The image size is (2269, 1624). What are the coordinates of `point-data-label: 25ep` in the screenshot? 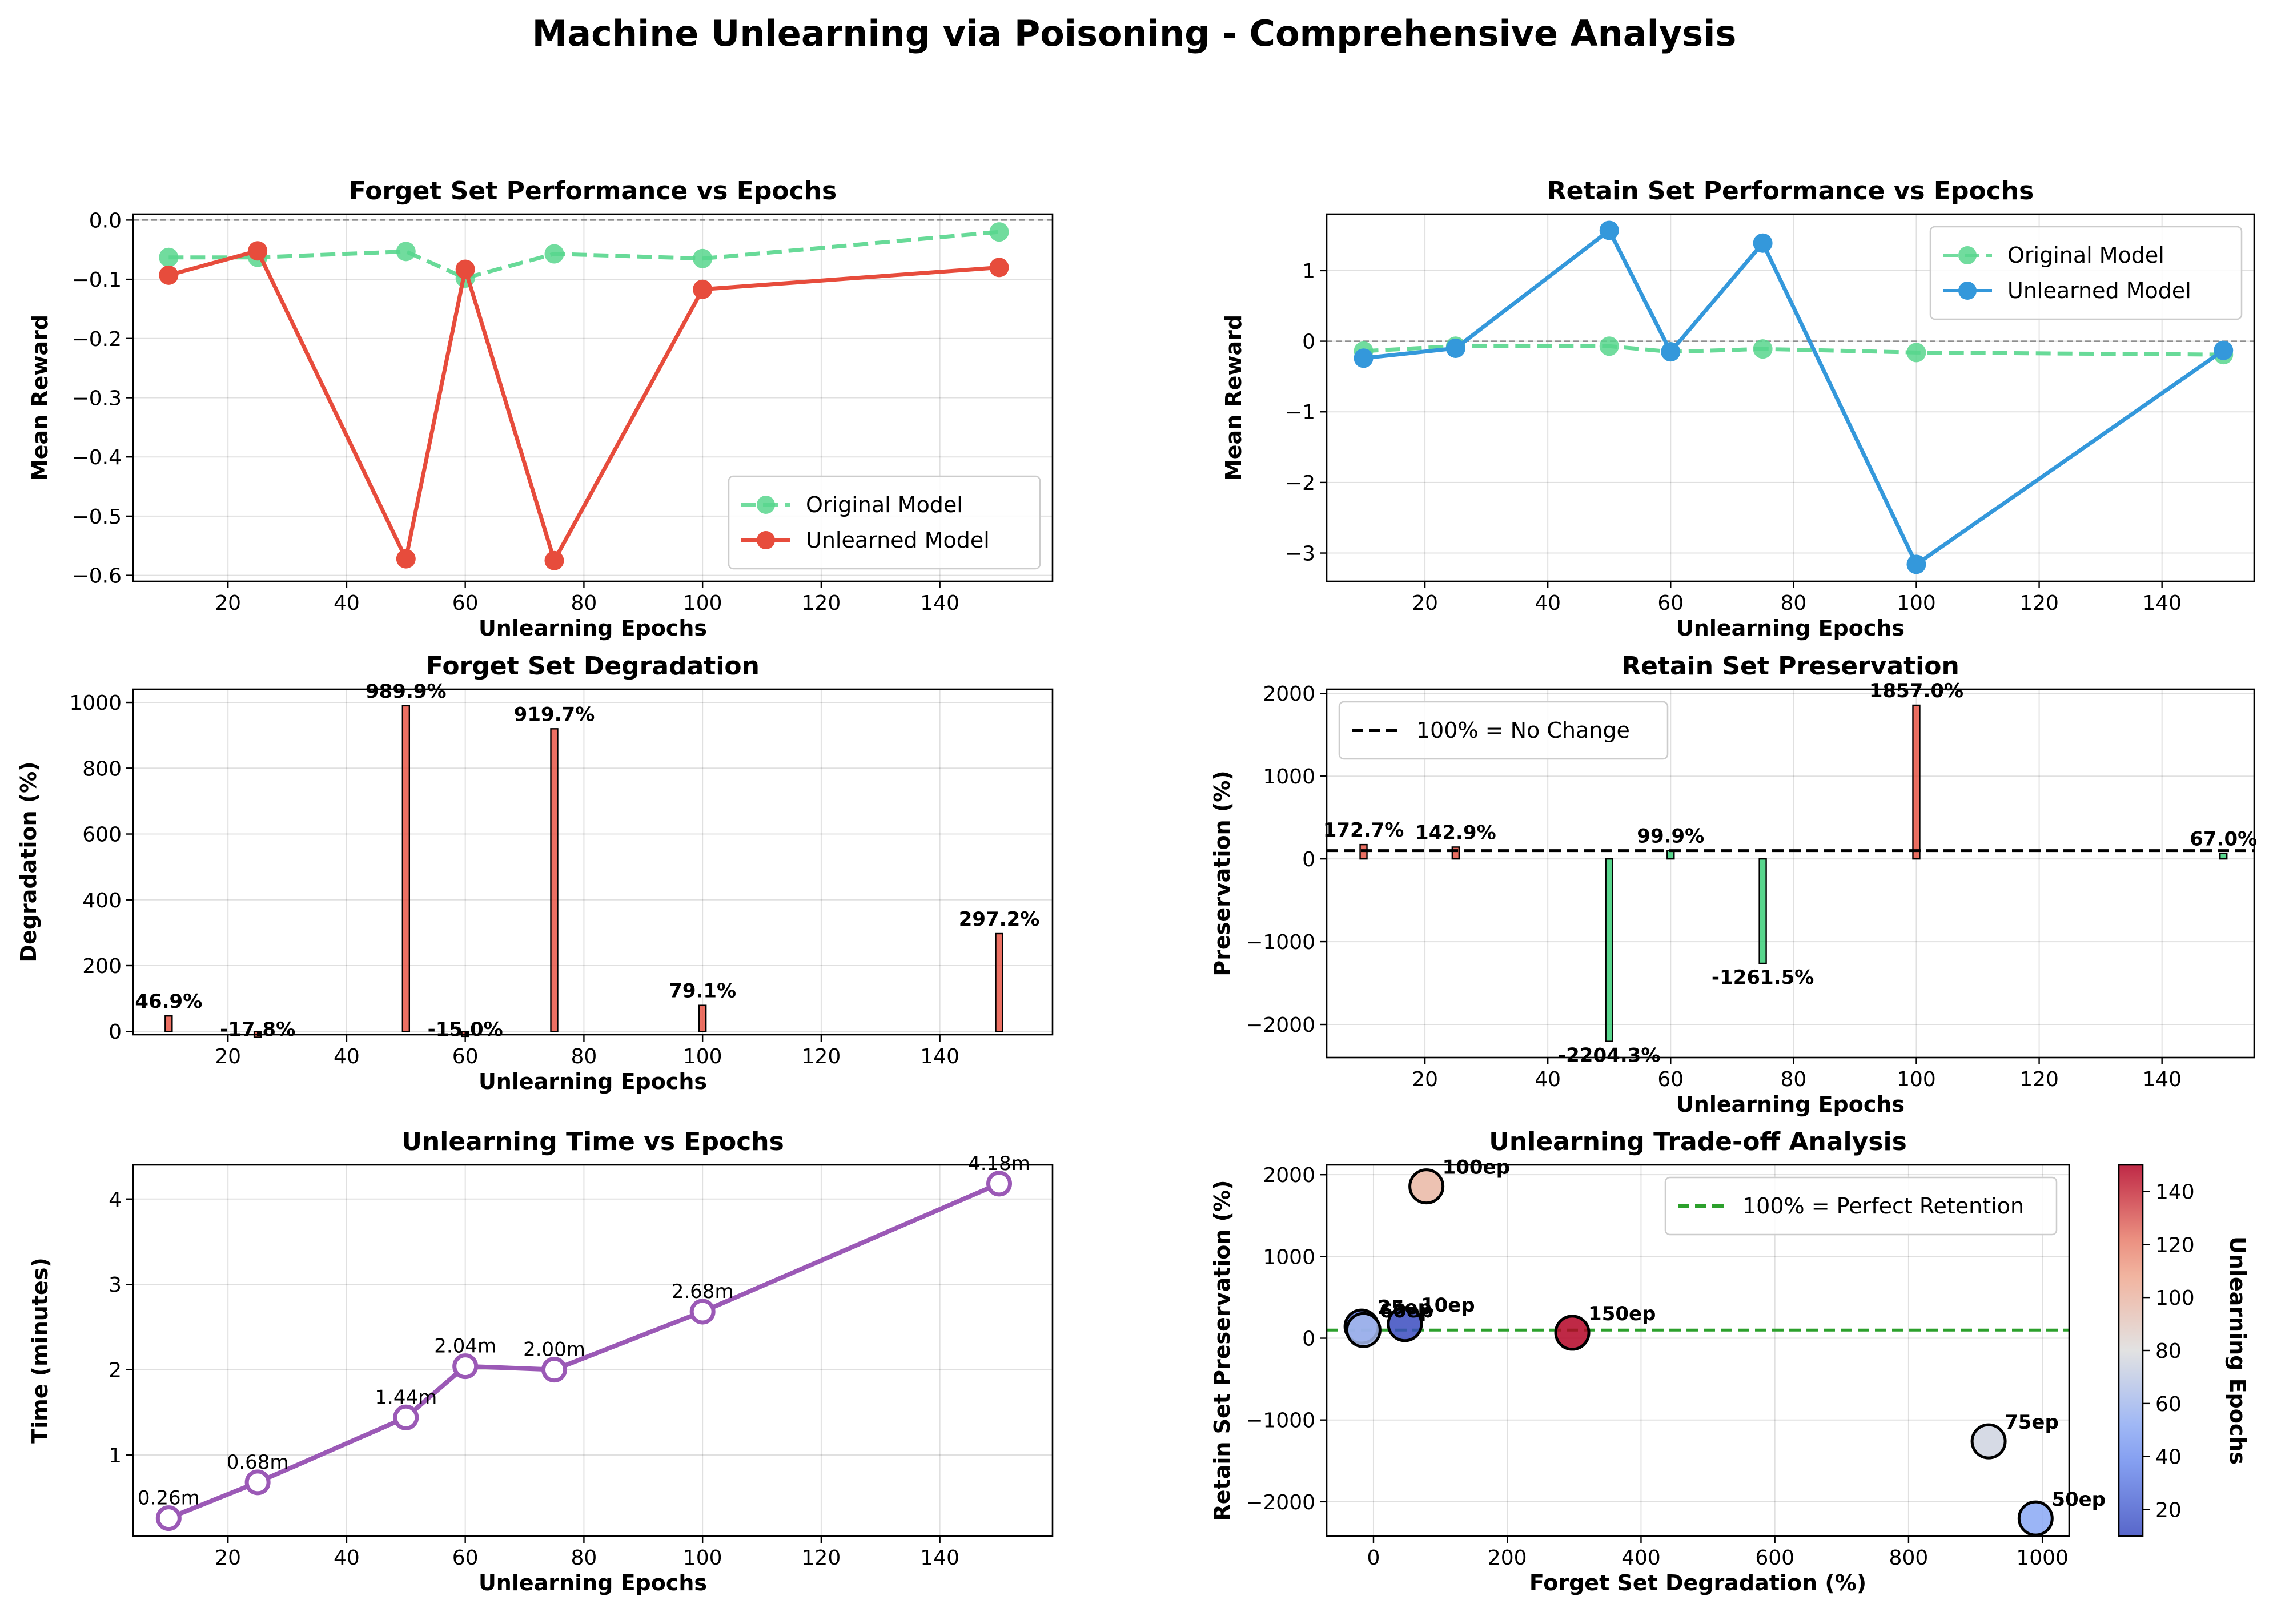 It's located at (1405, 1307).